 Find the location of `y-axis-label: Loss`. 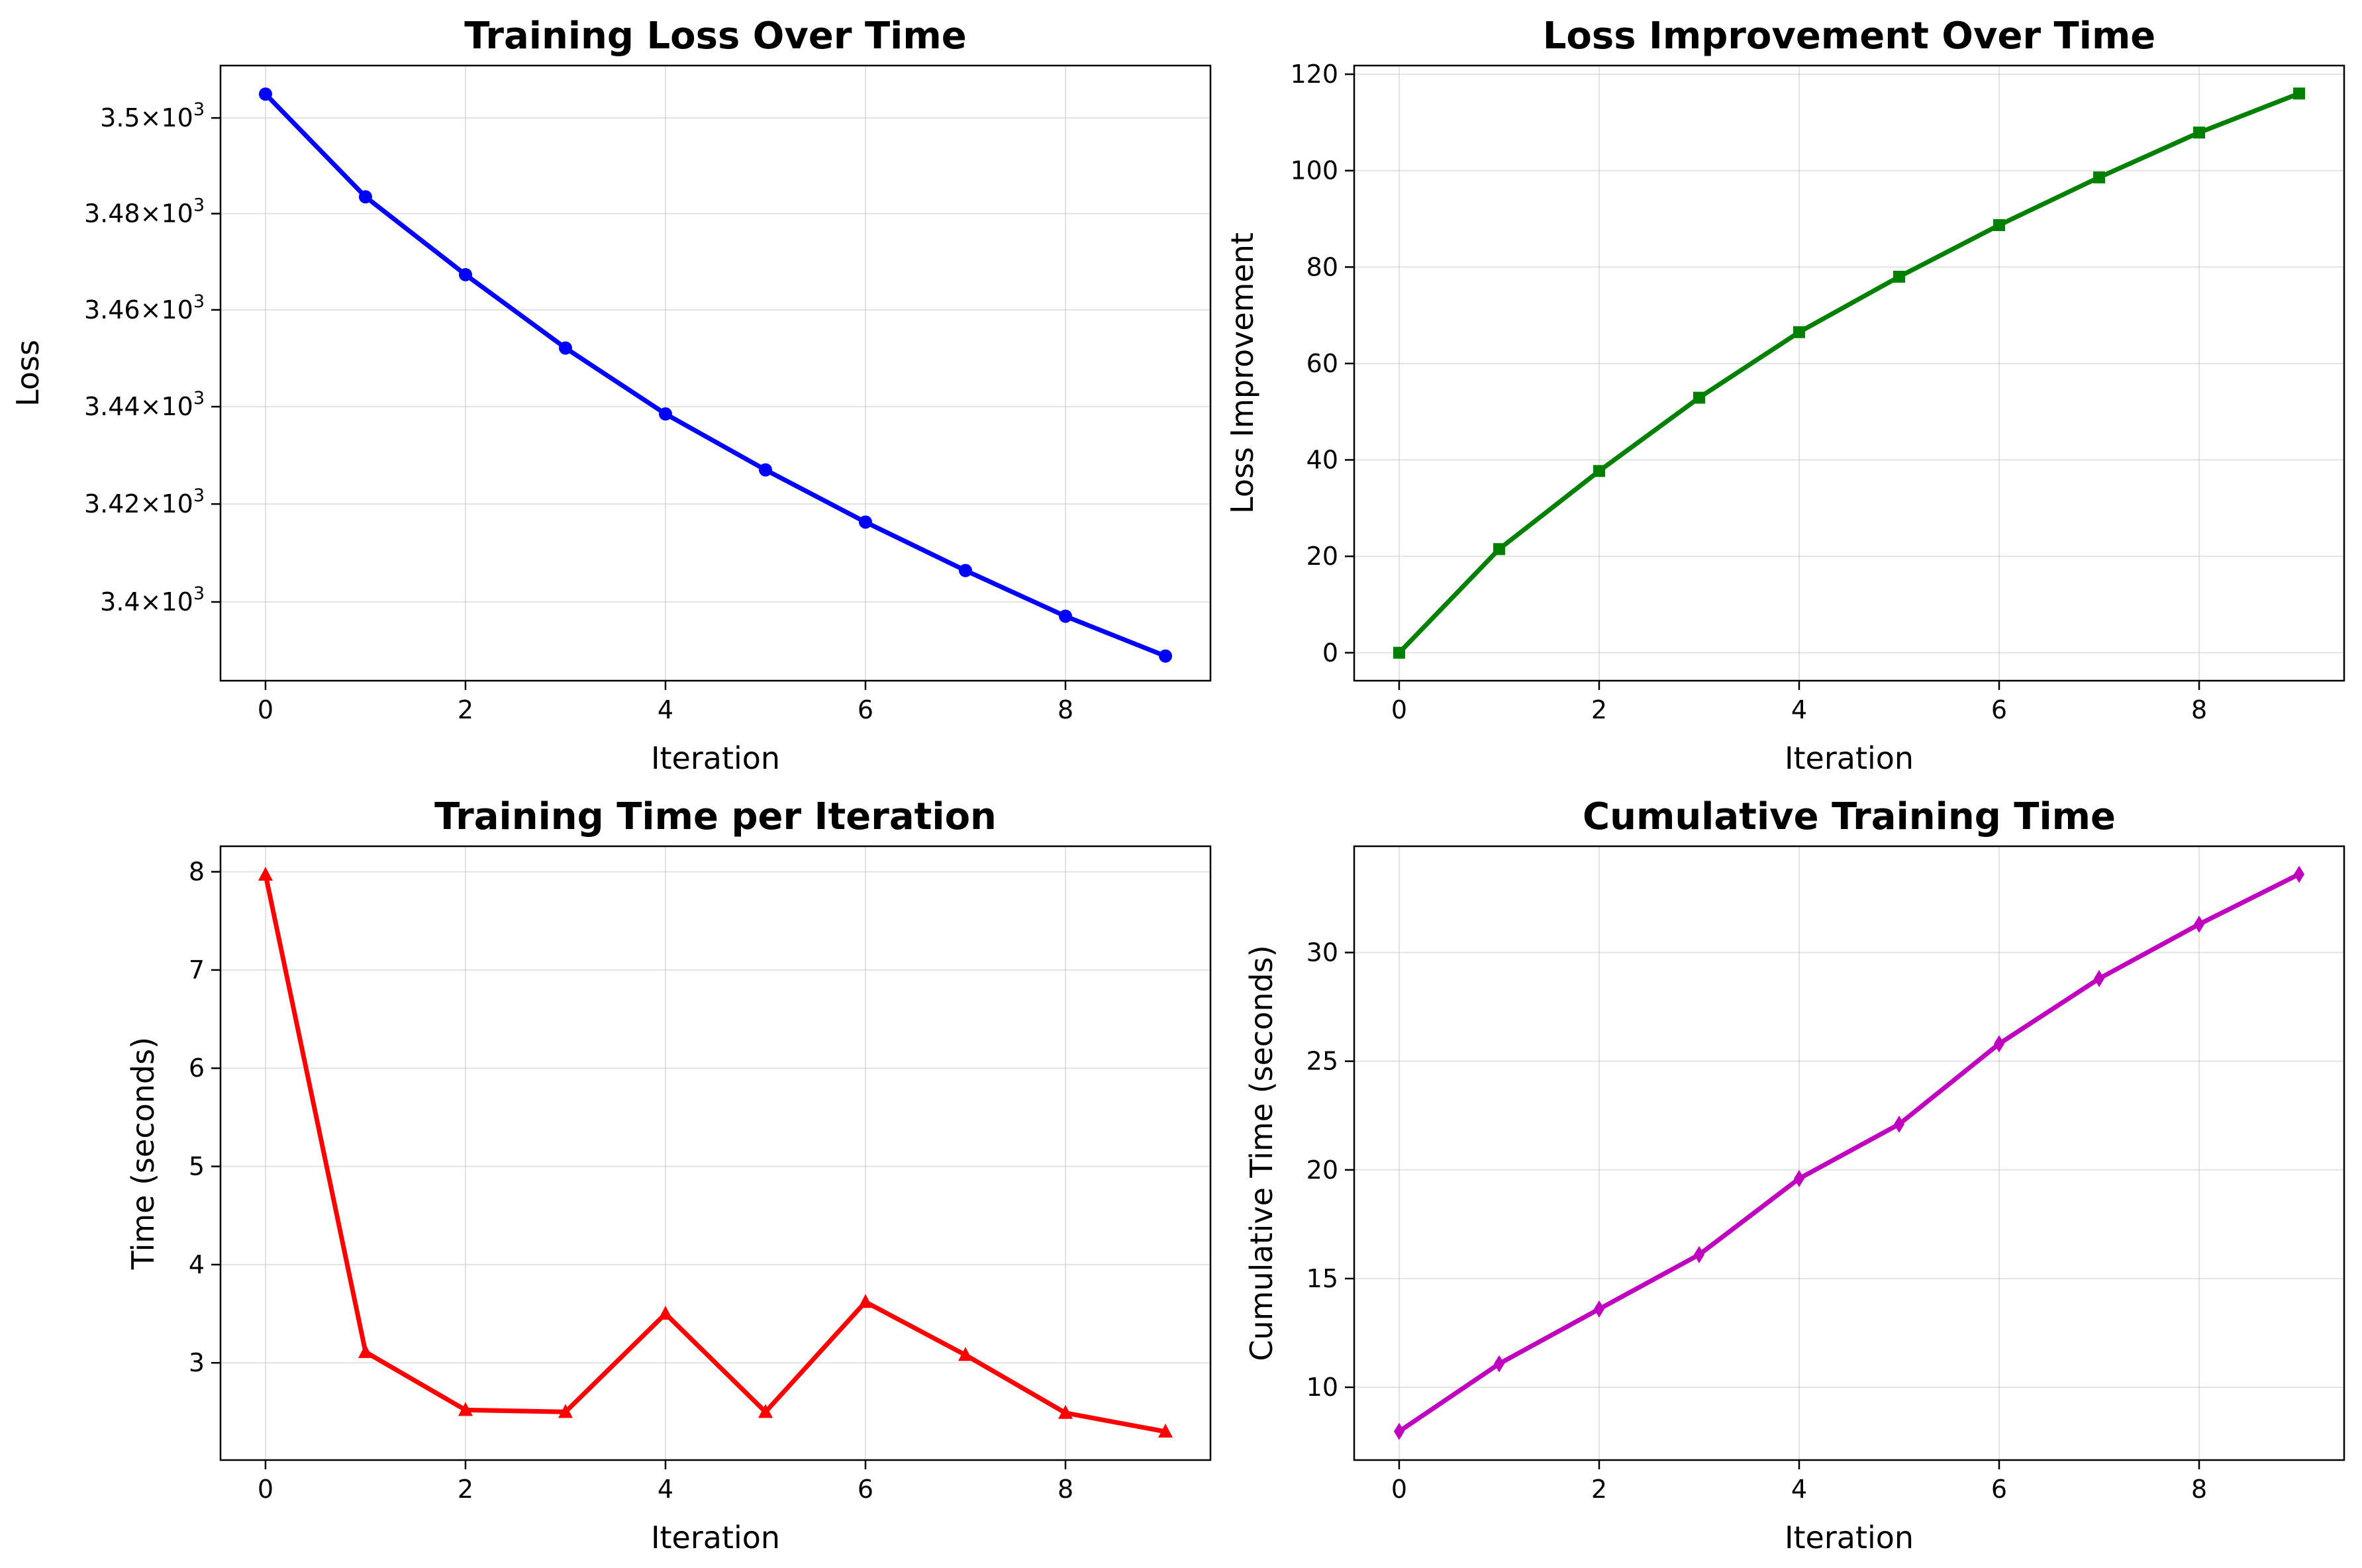

y-axis-label: Loss is located at coordinates (28, 373).